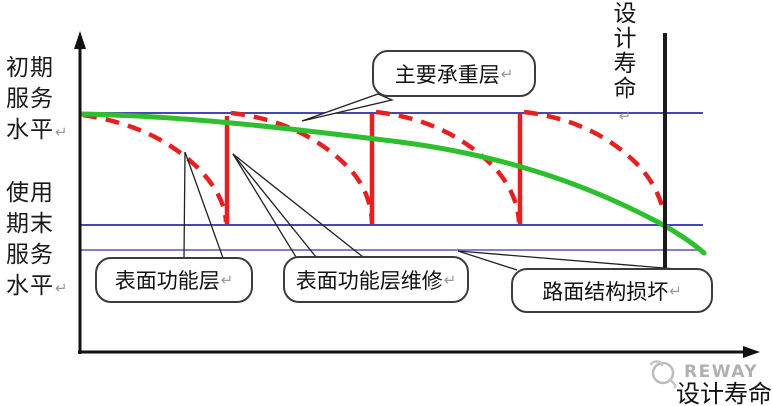 The height and width of the screenshot is (406, 772). Describe the element at coordinates (184, 205) in the screenshot. I see `surface-layer-callout-pointer-a` at that location.